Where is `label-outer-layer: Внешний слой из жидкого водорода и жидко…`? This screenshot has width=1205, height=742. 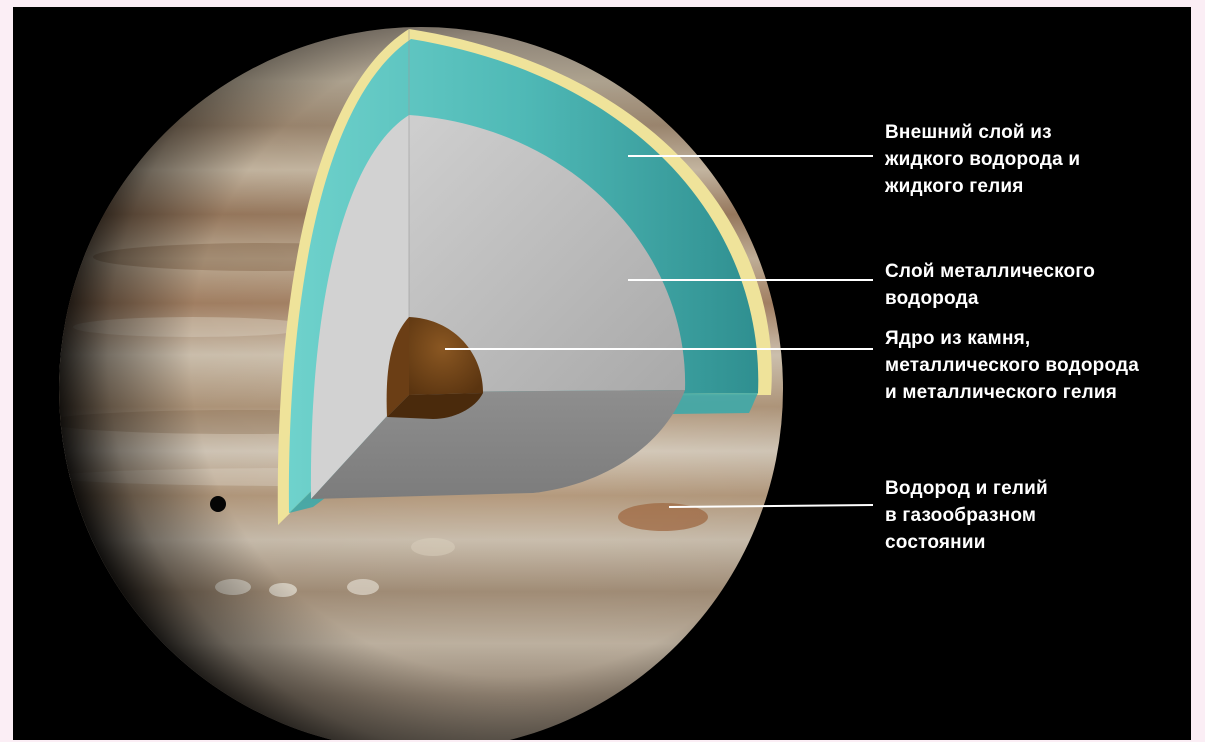
label-outer-layer: Внешний слой из жидкого водорода и жидко… is located at coordinates (983, 159).